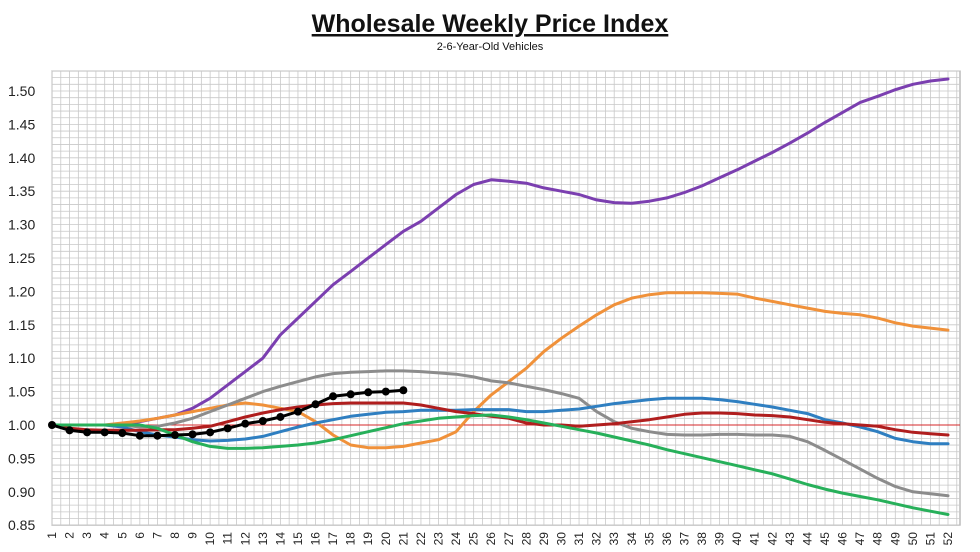 This screenshot has height=552, width=980. I want to click on x-tick-label: 43, so click(790, 539).